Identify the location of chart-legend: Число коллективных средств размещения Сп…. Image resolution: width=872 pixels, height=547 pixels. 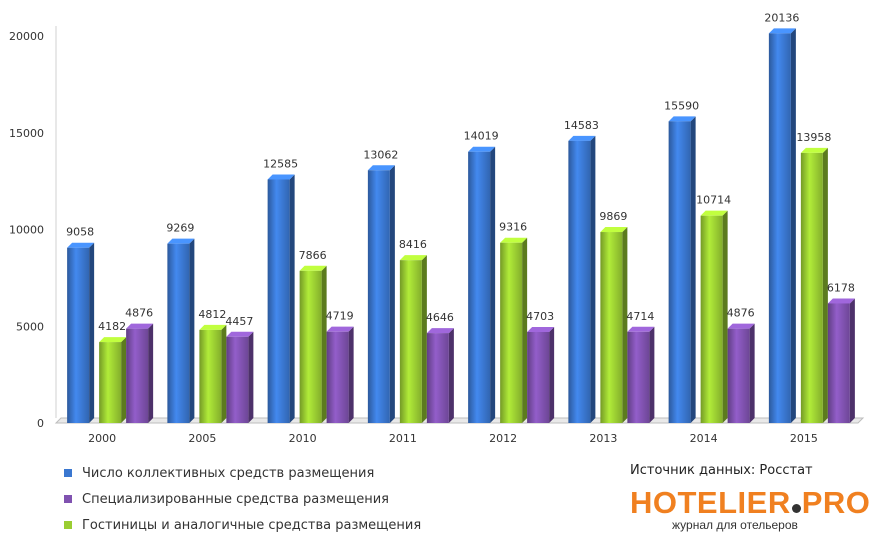
(242, 499).